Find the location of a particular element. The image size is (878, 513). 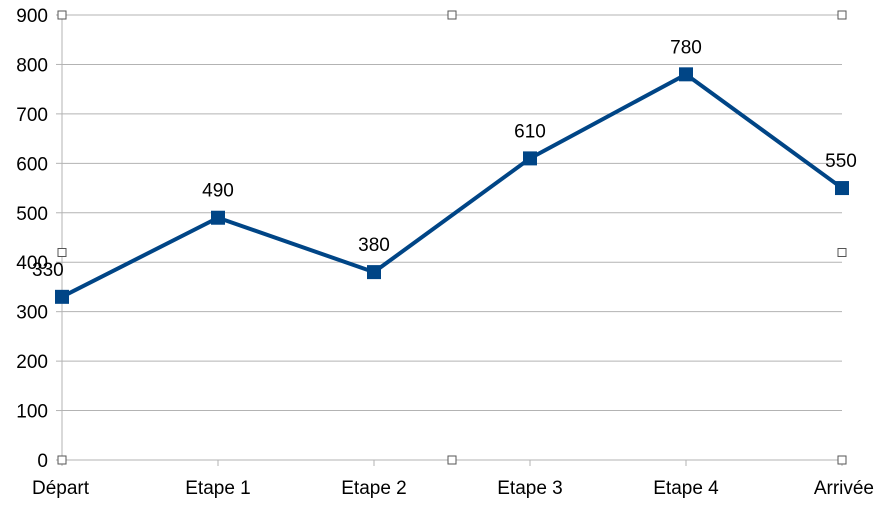

x-tick-label: Etape 3 is located at coordinates (530, 488).